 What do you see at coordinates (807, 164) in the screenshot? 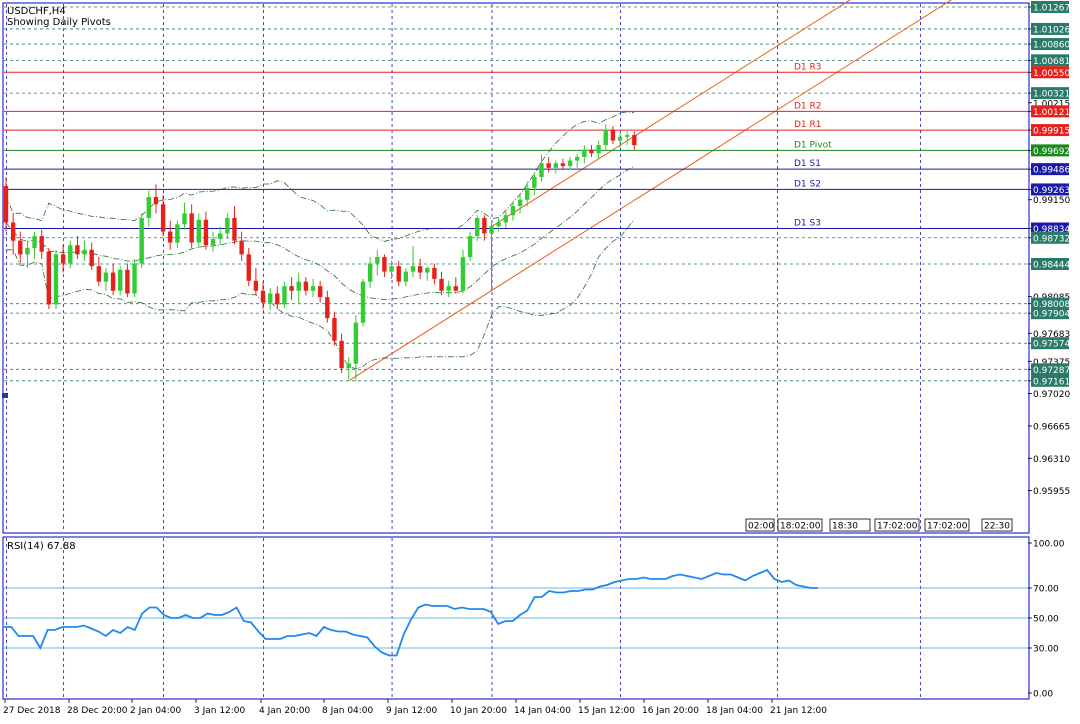
I see `pivot-label-4: D1 S1` at bounding box center [807, 164].